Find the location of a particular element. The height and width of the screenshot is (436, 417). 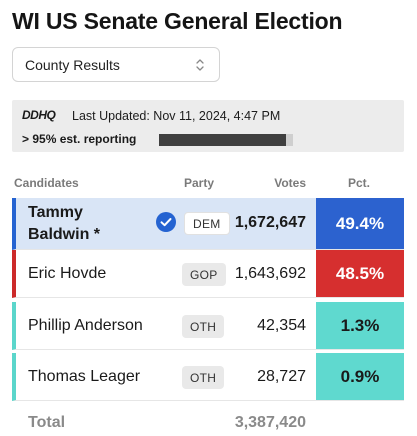

results-view-select: County Results is located at coordinates (116, 64).